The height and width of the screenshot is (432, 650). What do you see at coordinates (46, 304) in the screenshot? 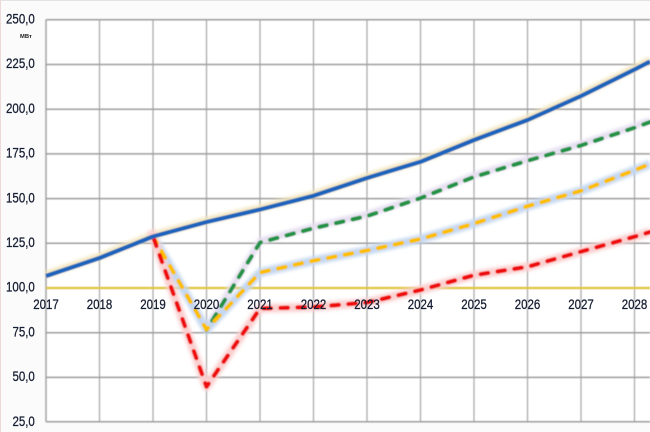
I see `svg-text: 2017` at bounding box center [46, 304].